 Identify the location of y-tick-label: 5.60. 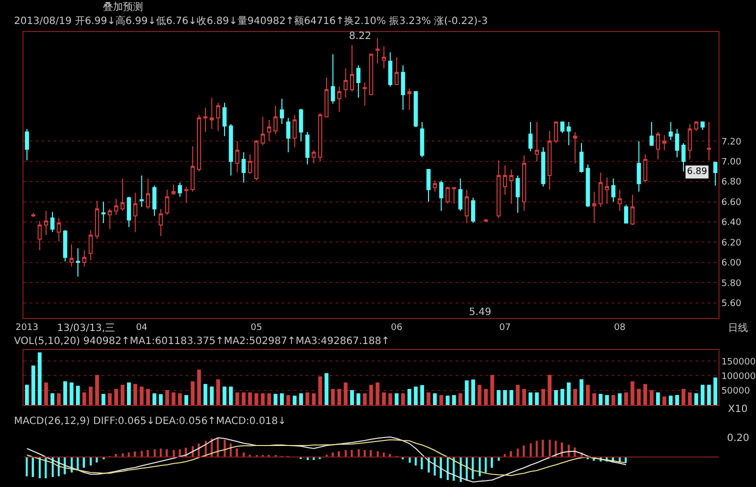
(731, 303).